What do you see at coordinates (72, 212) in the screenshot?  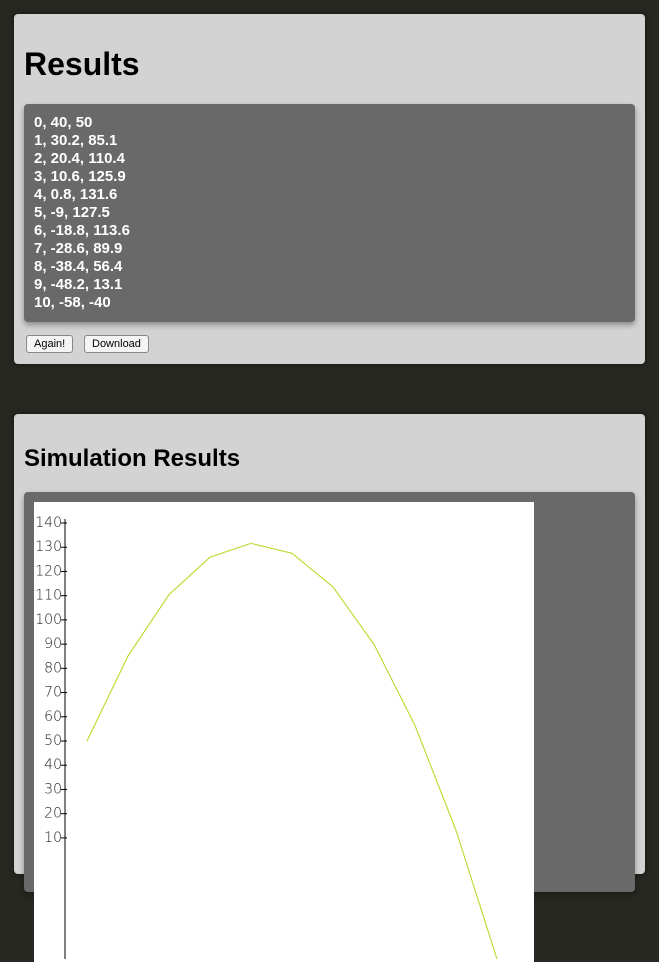 I see `result-line: 5, -9, 127.5` at bounding box center [72, 212].